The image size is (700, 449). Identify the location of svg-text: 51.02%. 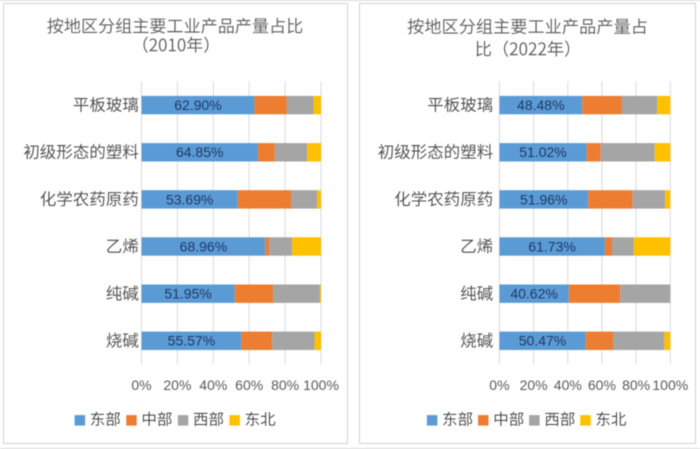
(542, 152).